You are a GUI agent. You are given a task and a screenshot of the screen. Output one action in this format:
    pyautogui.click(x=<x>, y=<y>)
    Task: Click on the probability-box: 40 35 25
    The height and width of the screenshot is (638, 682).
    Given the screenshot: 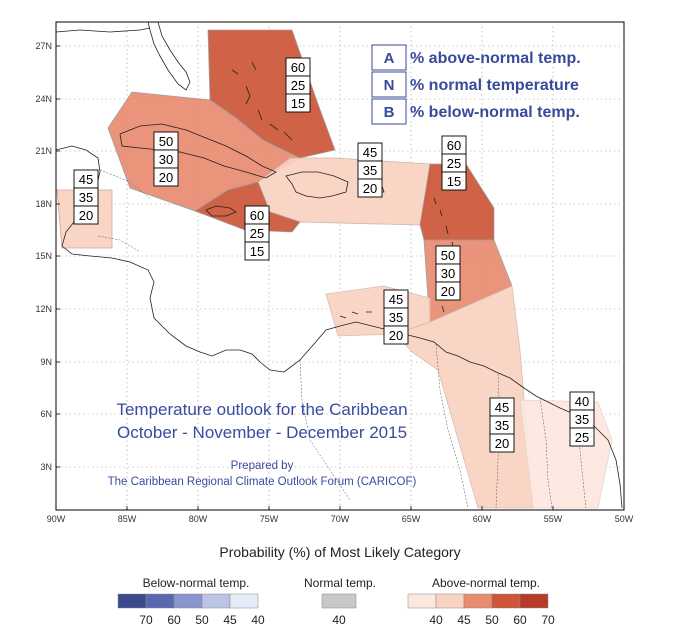 What is the action you would take?
    pyautogui.click(x=582, y=419)
    